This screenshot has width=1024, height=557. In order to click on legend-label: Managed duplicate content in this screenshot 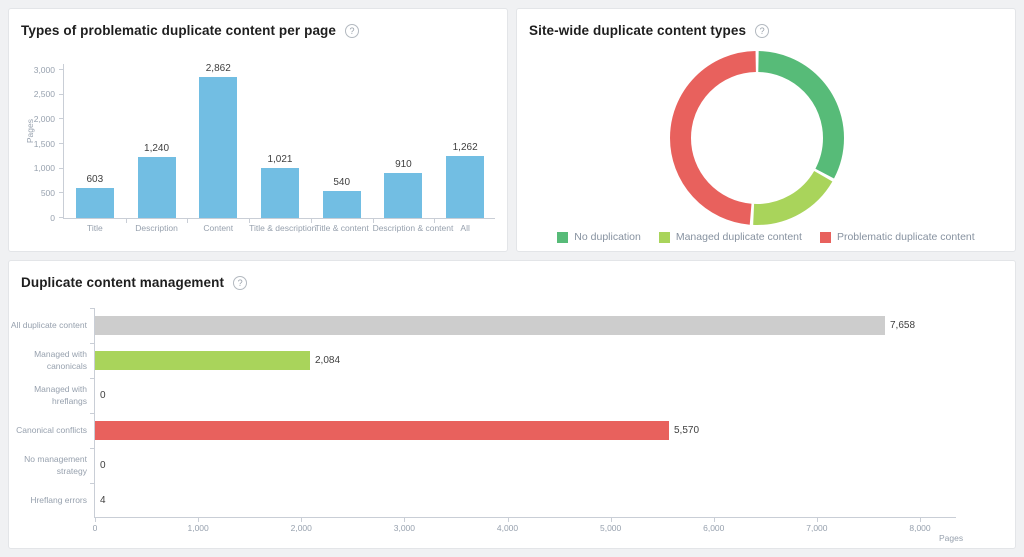, I will do `click(738, 237)`.